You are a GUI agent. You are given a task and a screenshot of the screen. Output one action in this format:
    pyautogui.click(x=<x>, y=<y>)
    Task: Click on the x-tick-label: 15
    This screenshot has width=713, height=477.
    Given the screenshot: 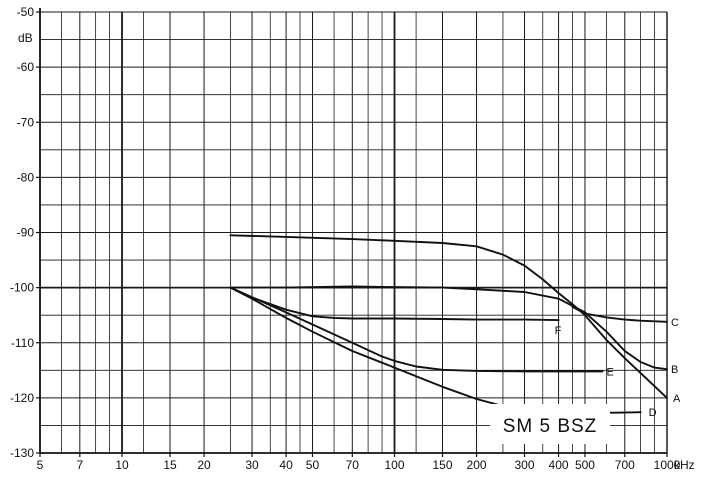 What is the action you would take?
    pyautogui.click(x=170, y=465)
    